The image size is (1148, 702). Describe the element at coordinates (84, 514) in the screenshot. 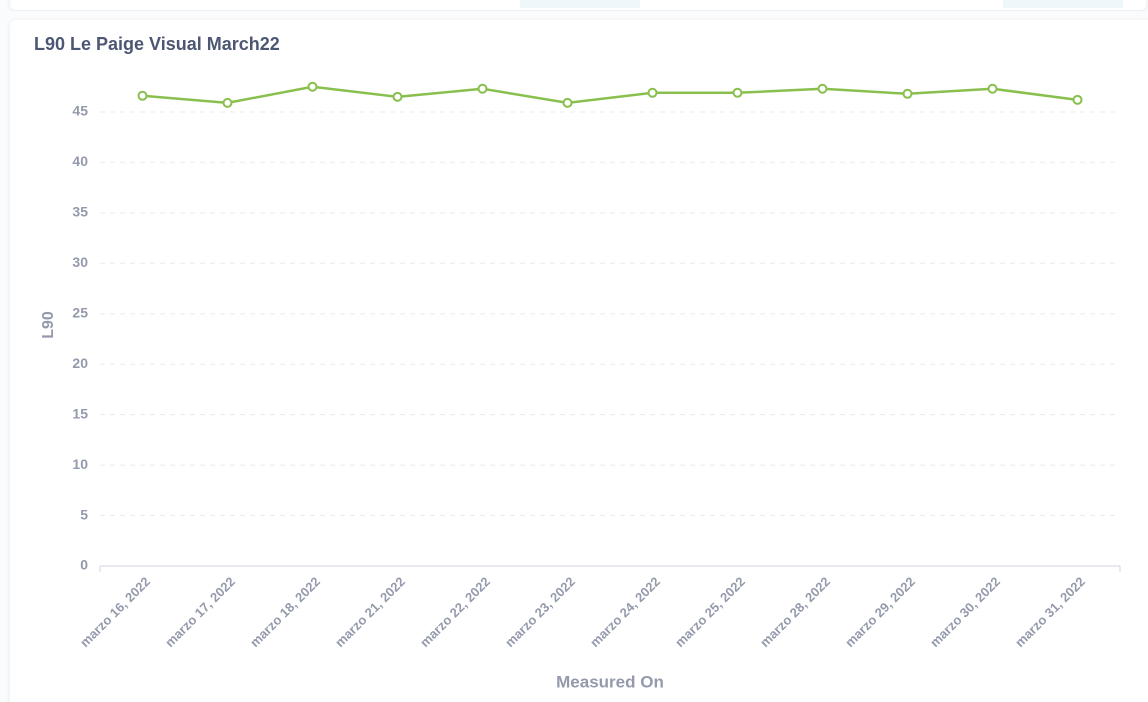

I see `y-tick-label: 5` at that location.